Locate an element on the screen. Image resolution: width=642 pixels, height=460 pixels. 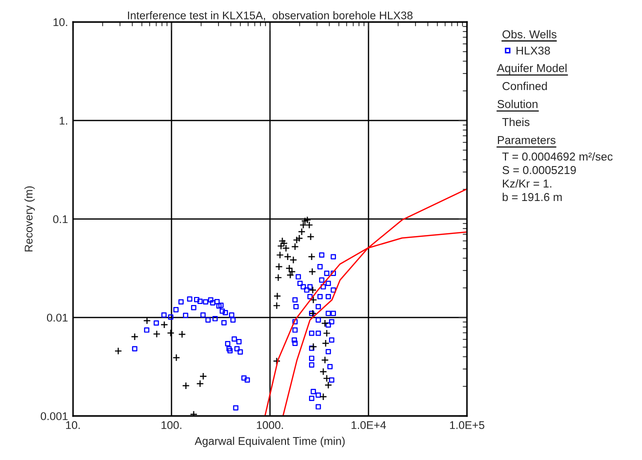
y-tick-label: 1. is located at coordinates (64, 120).